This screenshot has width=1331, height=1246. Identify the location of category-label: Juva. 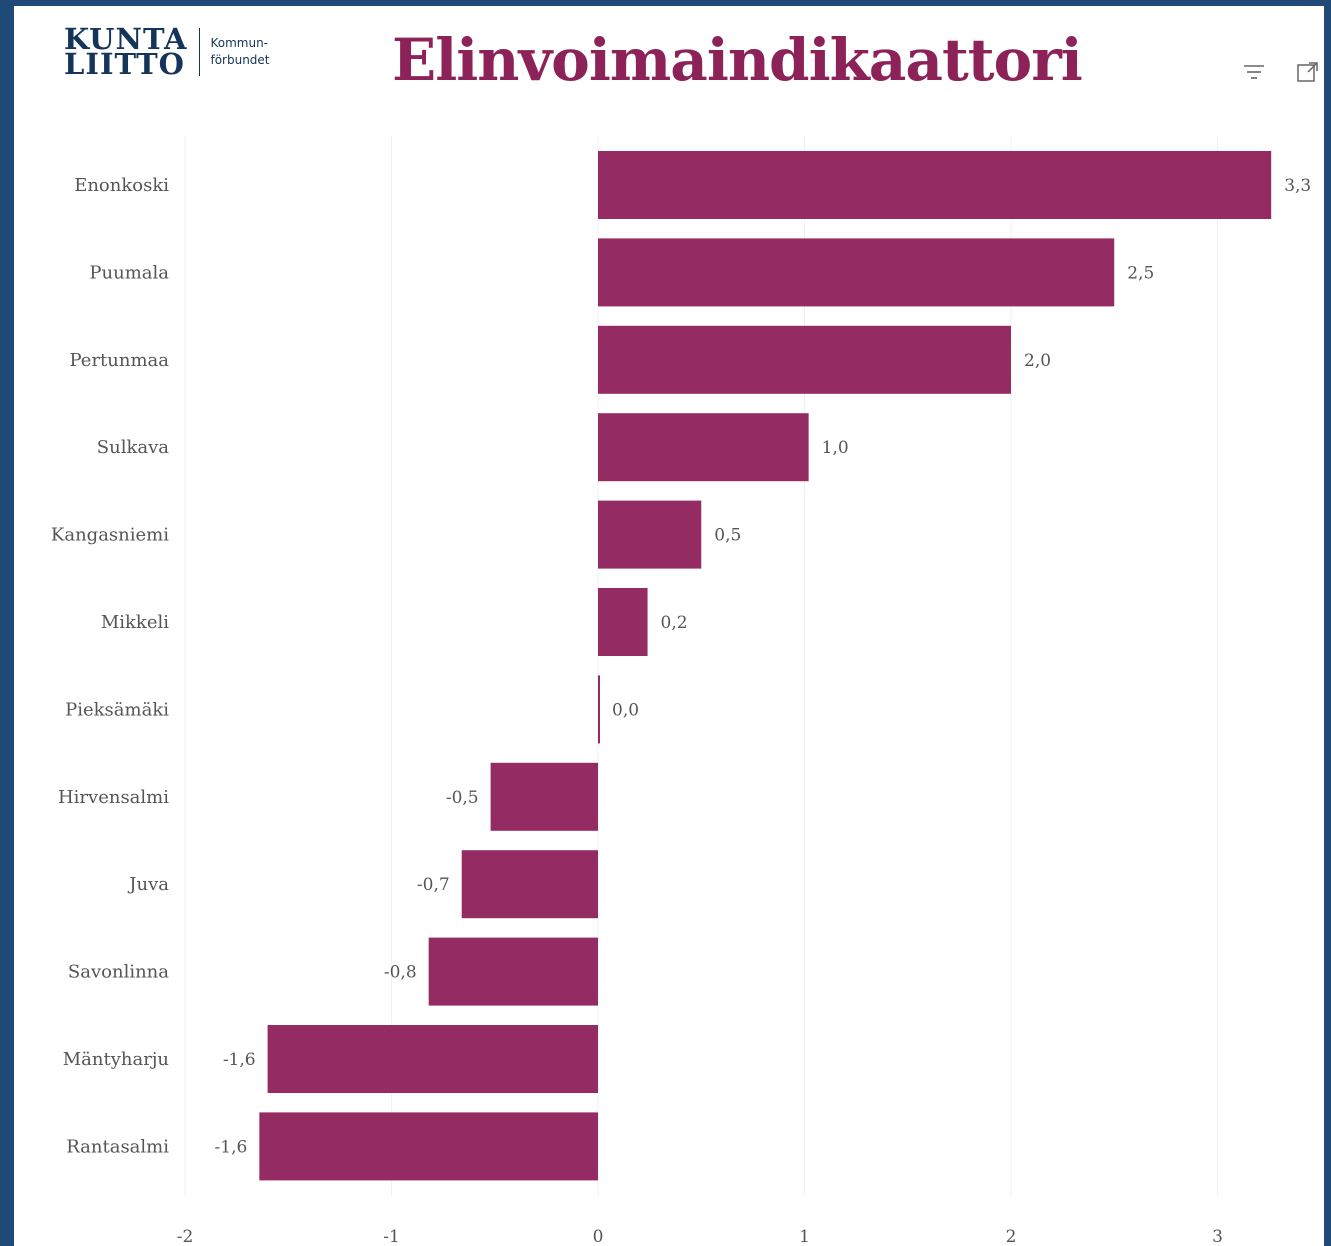
(148, 884).